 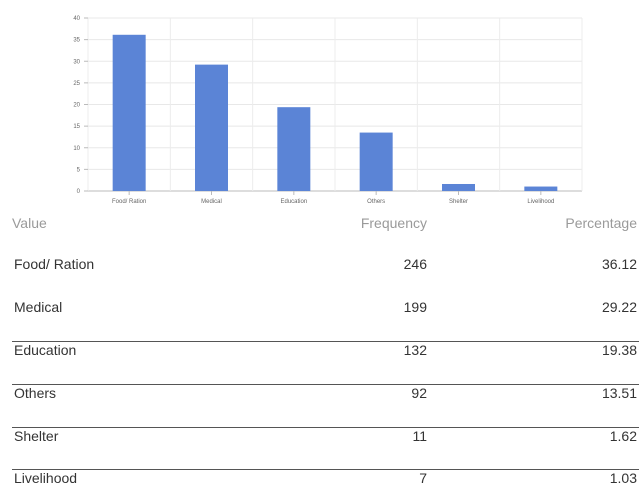 What do you see at coordinates (623, 478) in the screenshot?
I see `row-percentage: 1.03` at bounding box center [623, 478].